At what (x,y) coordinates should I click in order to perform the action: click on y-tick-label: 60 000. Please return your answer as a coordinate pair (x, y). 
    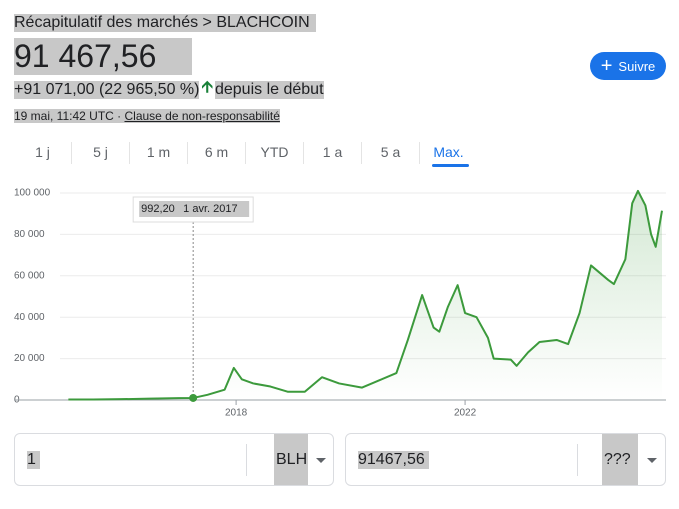
    Looking at the image, I should click on (29, 275).